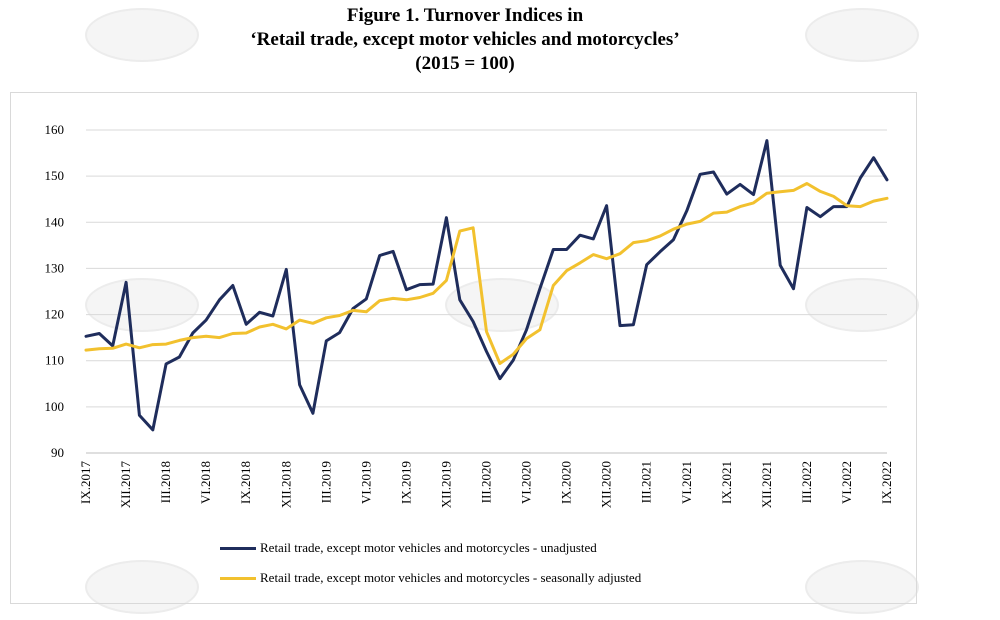  Describe the element at coordinates (55, 406) in the screenshot. I see `y-tick-label: 100` at that location.